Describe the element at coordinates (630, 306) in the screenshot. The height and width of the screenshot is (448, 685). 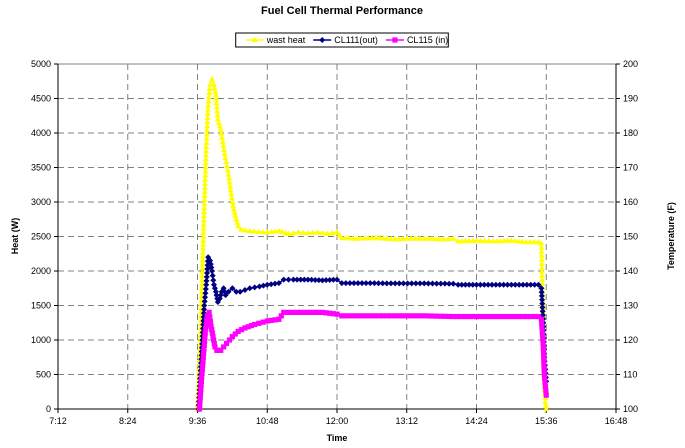
I see `y2-tick-label: 130` at that location.